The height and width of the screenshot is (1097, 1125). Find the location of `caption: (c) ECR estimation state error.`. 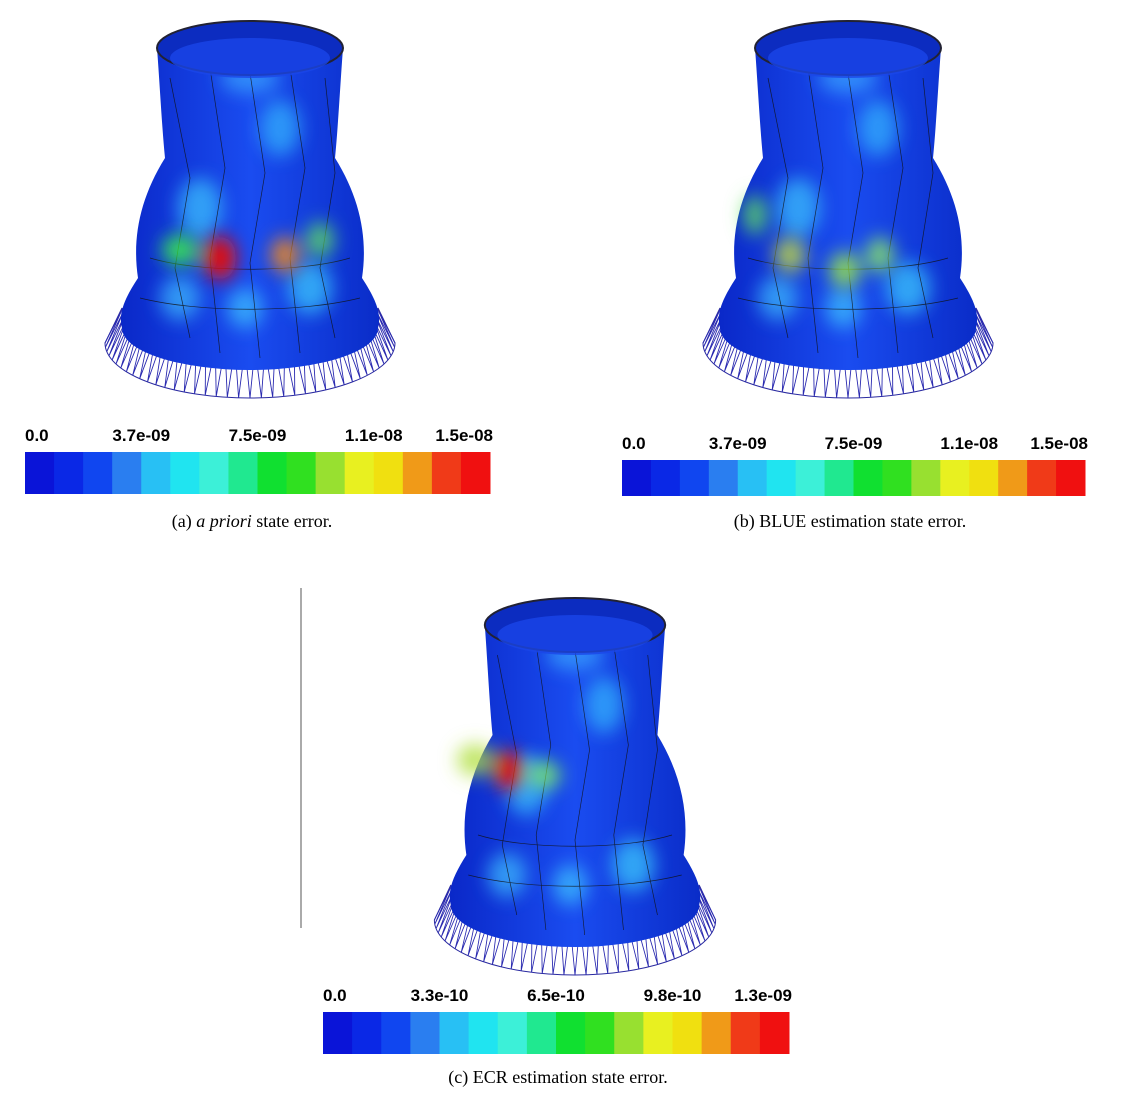

caption: (c) ECR estimation state error. is located at coordinates (557, 1077).